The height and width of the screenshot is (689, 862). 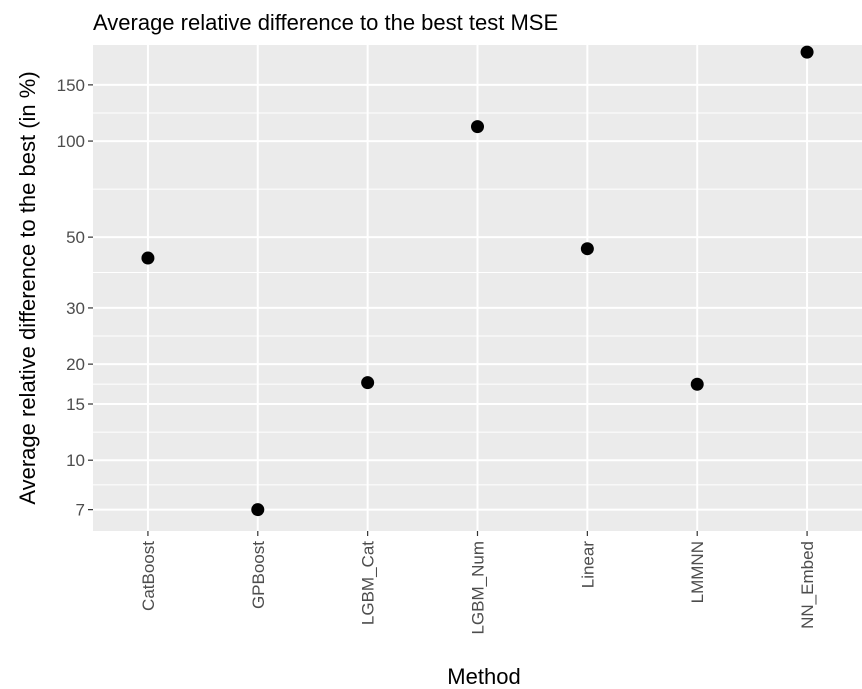 I want to click on y-tick-label: 15, so click(x=75, y=404).